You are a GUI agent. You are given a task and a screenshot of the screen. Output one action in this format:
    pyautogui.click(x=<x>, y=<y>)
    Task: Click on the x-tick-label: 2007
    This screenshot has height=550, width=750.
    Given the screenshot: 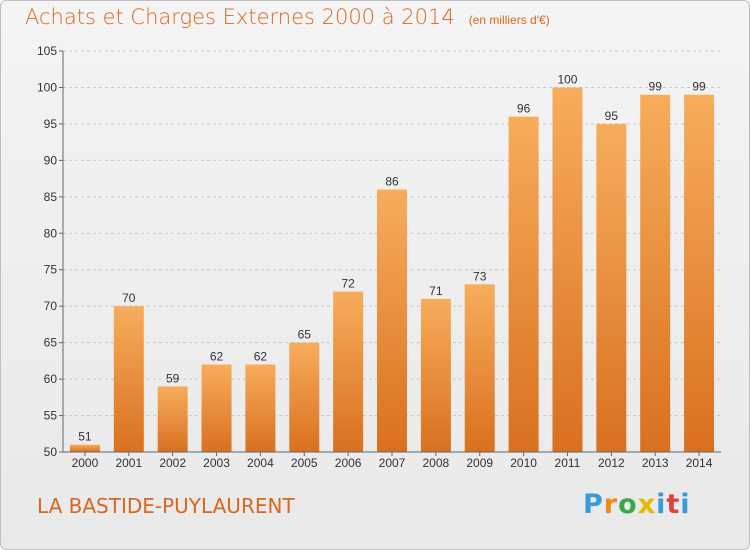 What is the action you would take?
    pyautogui.click(x=392, y=463)
    